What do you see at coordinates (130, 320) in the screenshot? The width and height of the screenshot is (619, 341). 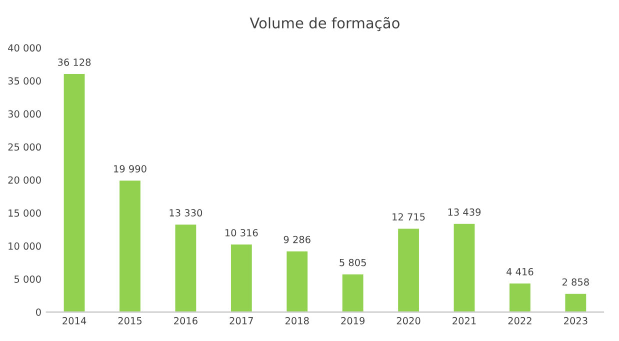 I see `x-tick-label: 2015` at bounding box center [130, 320].